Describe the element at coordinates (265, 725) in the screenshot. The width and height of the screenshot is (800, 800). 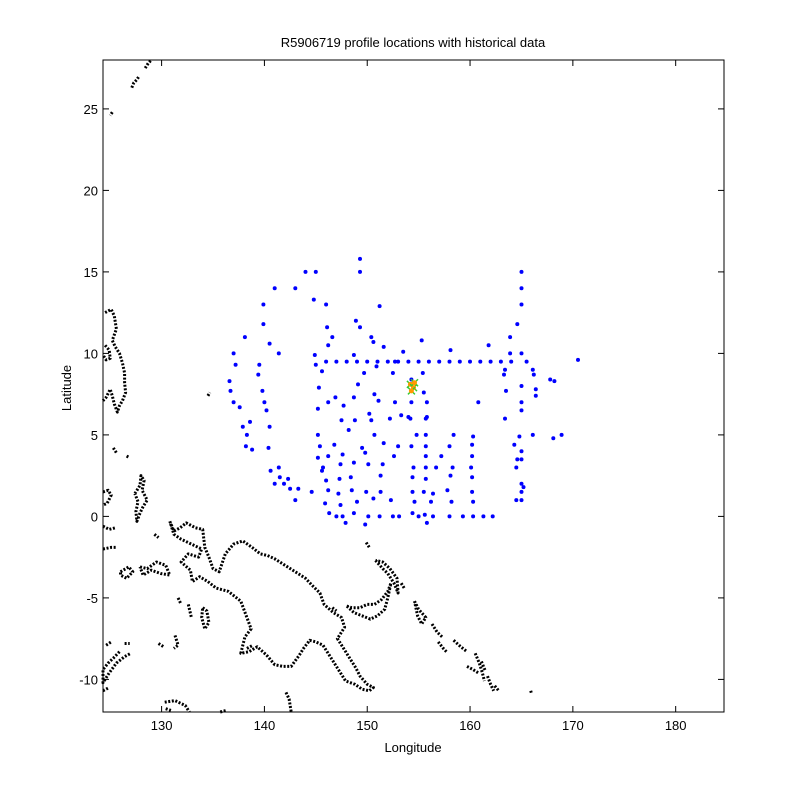
I see `x-tick-label: 140` at that location.